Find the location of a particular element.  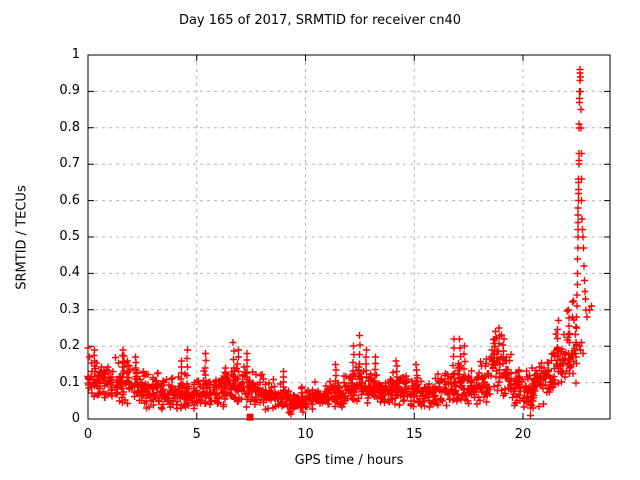

x-tick-label: 15 is located at coordinates (414, 434).